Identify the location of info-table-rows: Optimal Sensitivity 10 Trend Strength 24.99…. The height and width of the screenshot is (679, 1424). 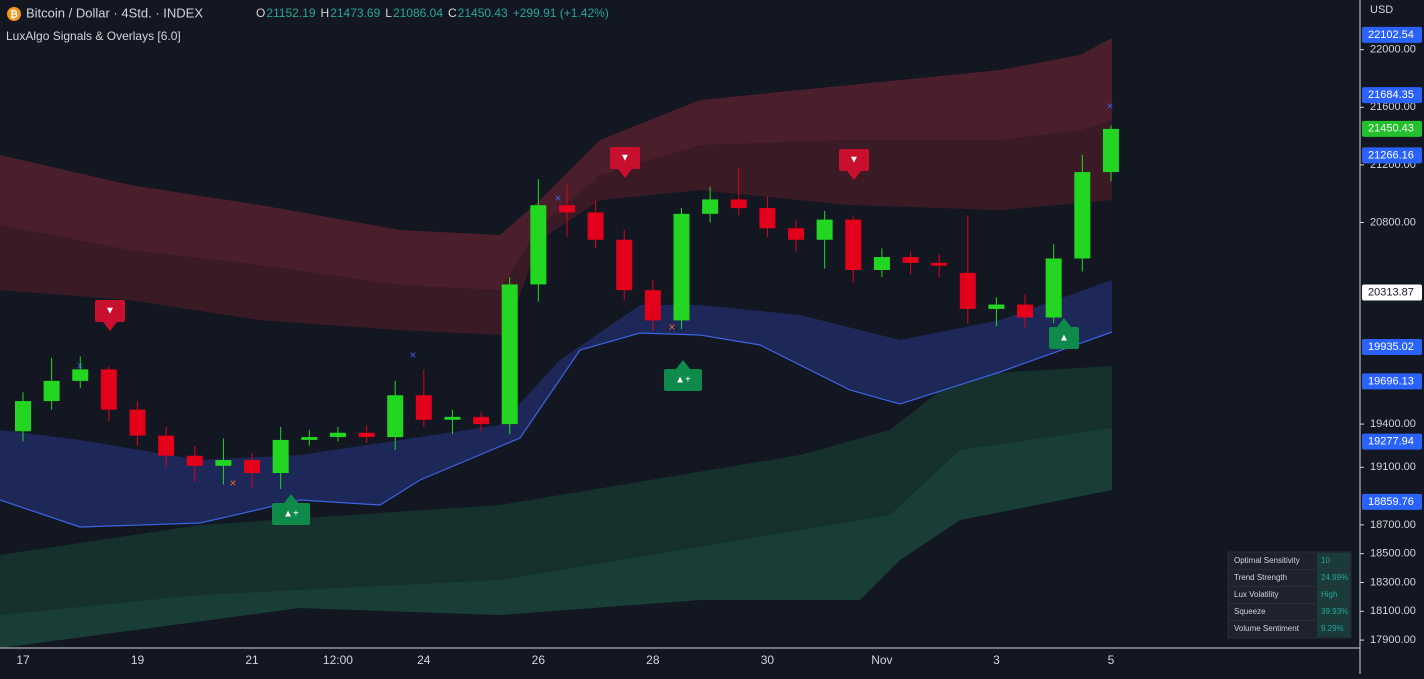
(1289, 595).